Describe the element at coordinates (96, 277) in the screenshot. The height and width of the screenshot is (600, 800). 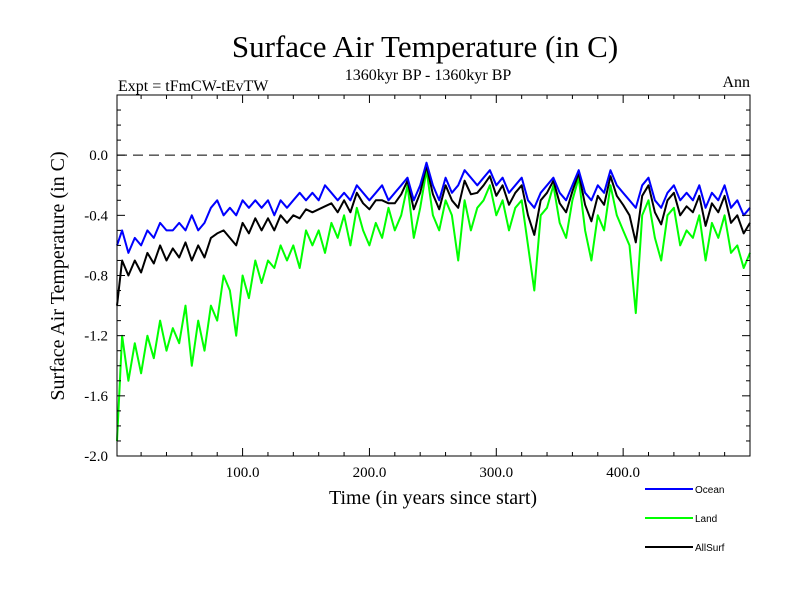
I see `y-tick-label: -0.8` at that location.